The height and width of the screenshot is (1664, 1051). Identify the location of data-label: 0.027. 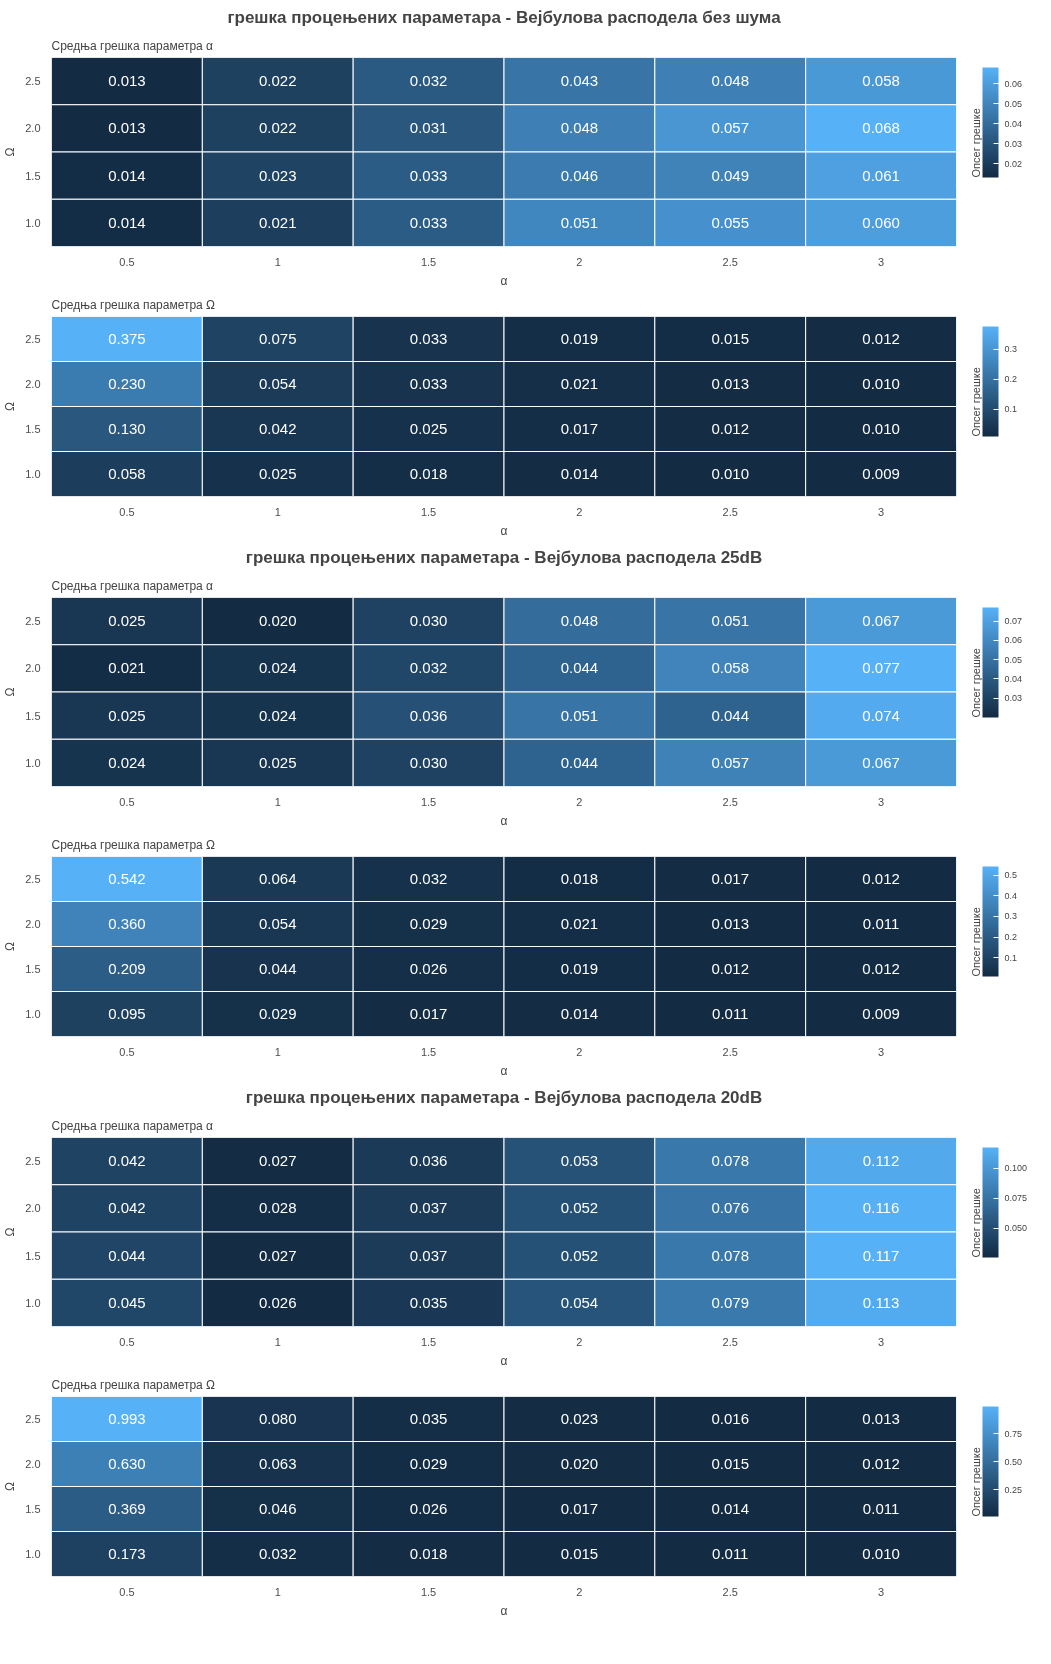
(277, 1255).